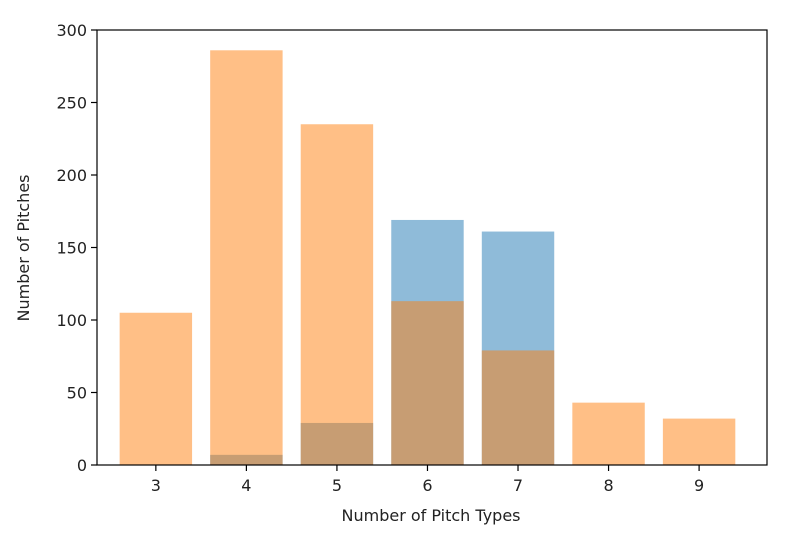 The height and width of the screenshot is (540, 810). I want to click on y-tick-label: 150, so click(71, 248).